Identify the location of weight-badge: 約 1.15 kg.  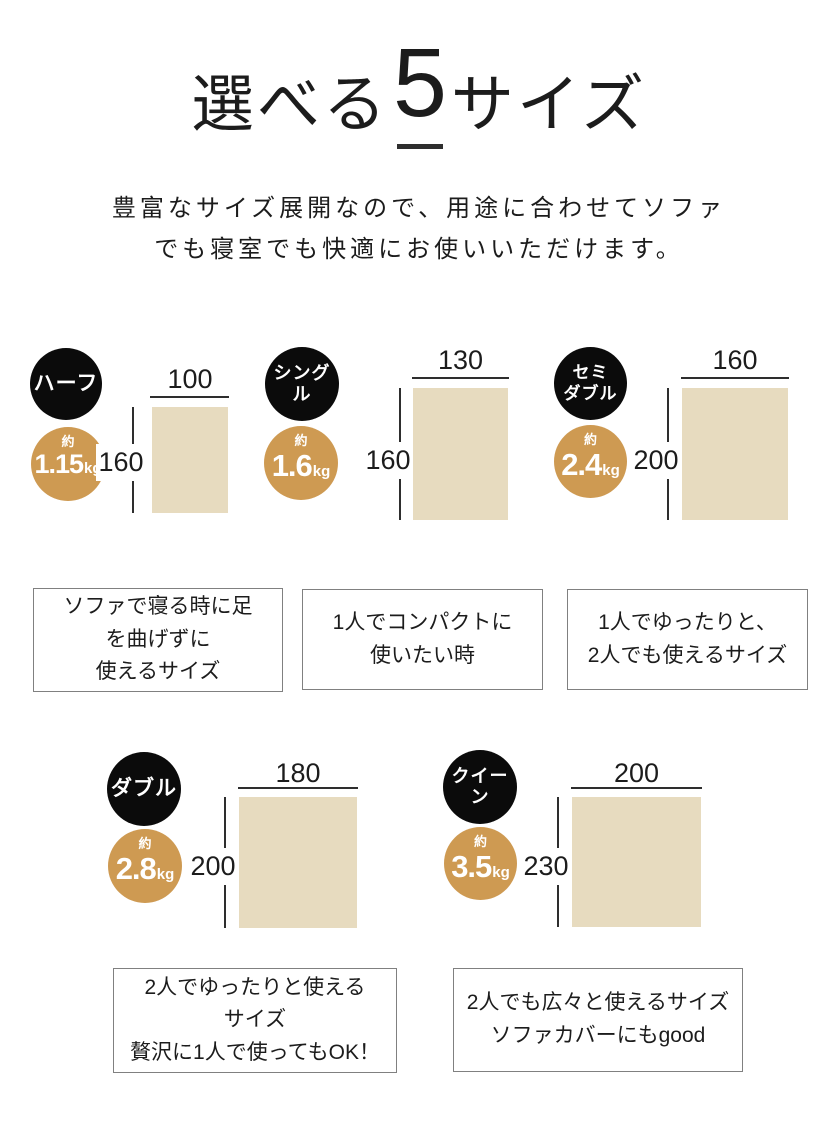
(68, 464).